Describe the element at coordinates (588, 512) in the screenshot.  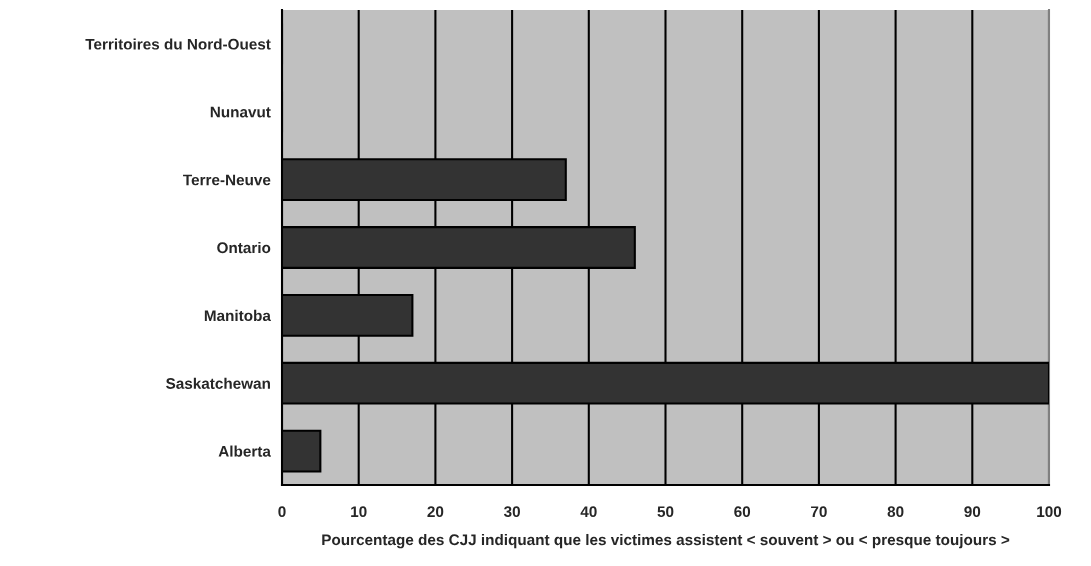
I see `x-tick-label: 40` at that location.